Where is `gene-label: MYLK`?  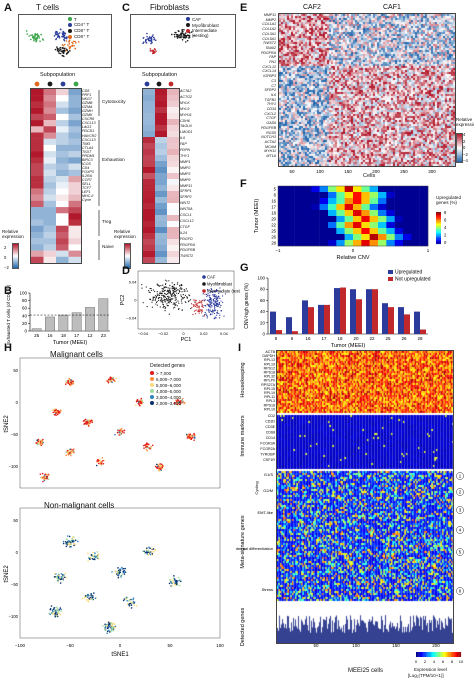 gene-label: MYLK is located at coordinates (185, 102).